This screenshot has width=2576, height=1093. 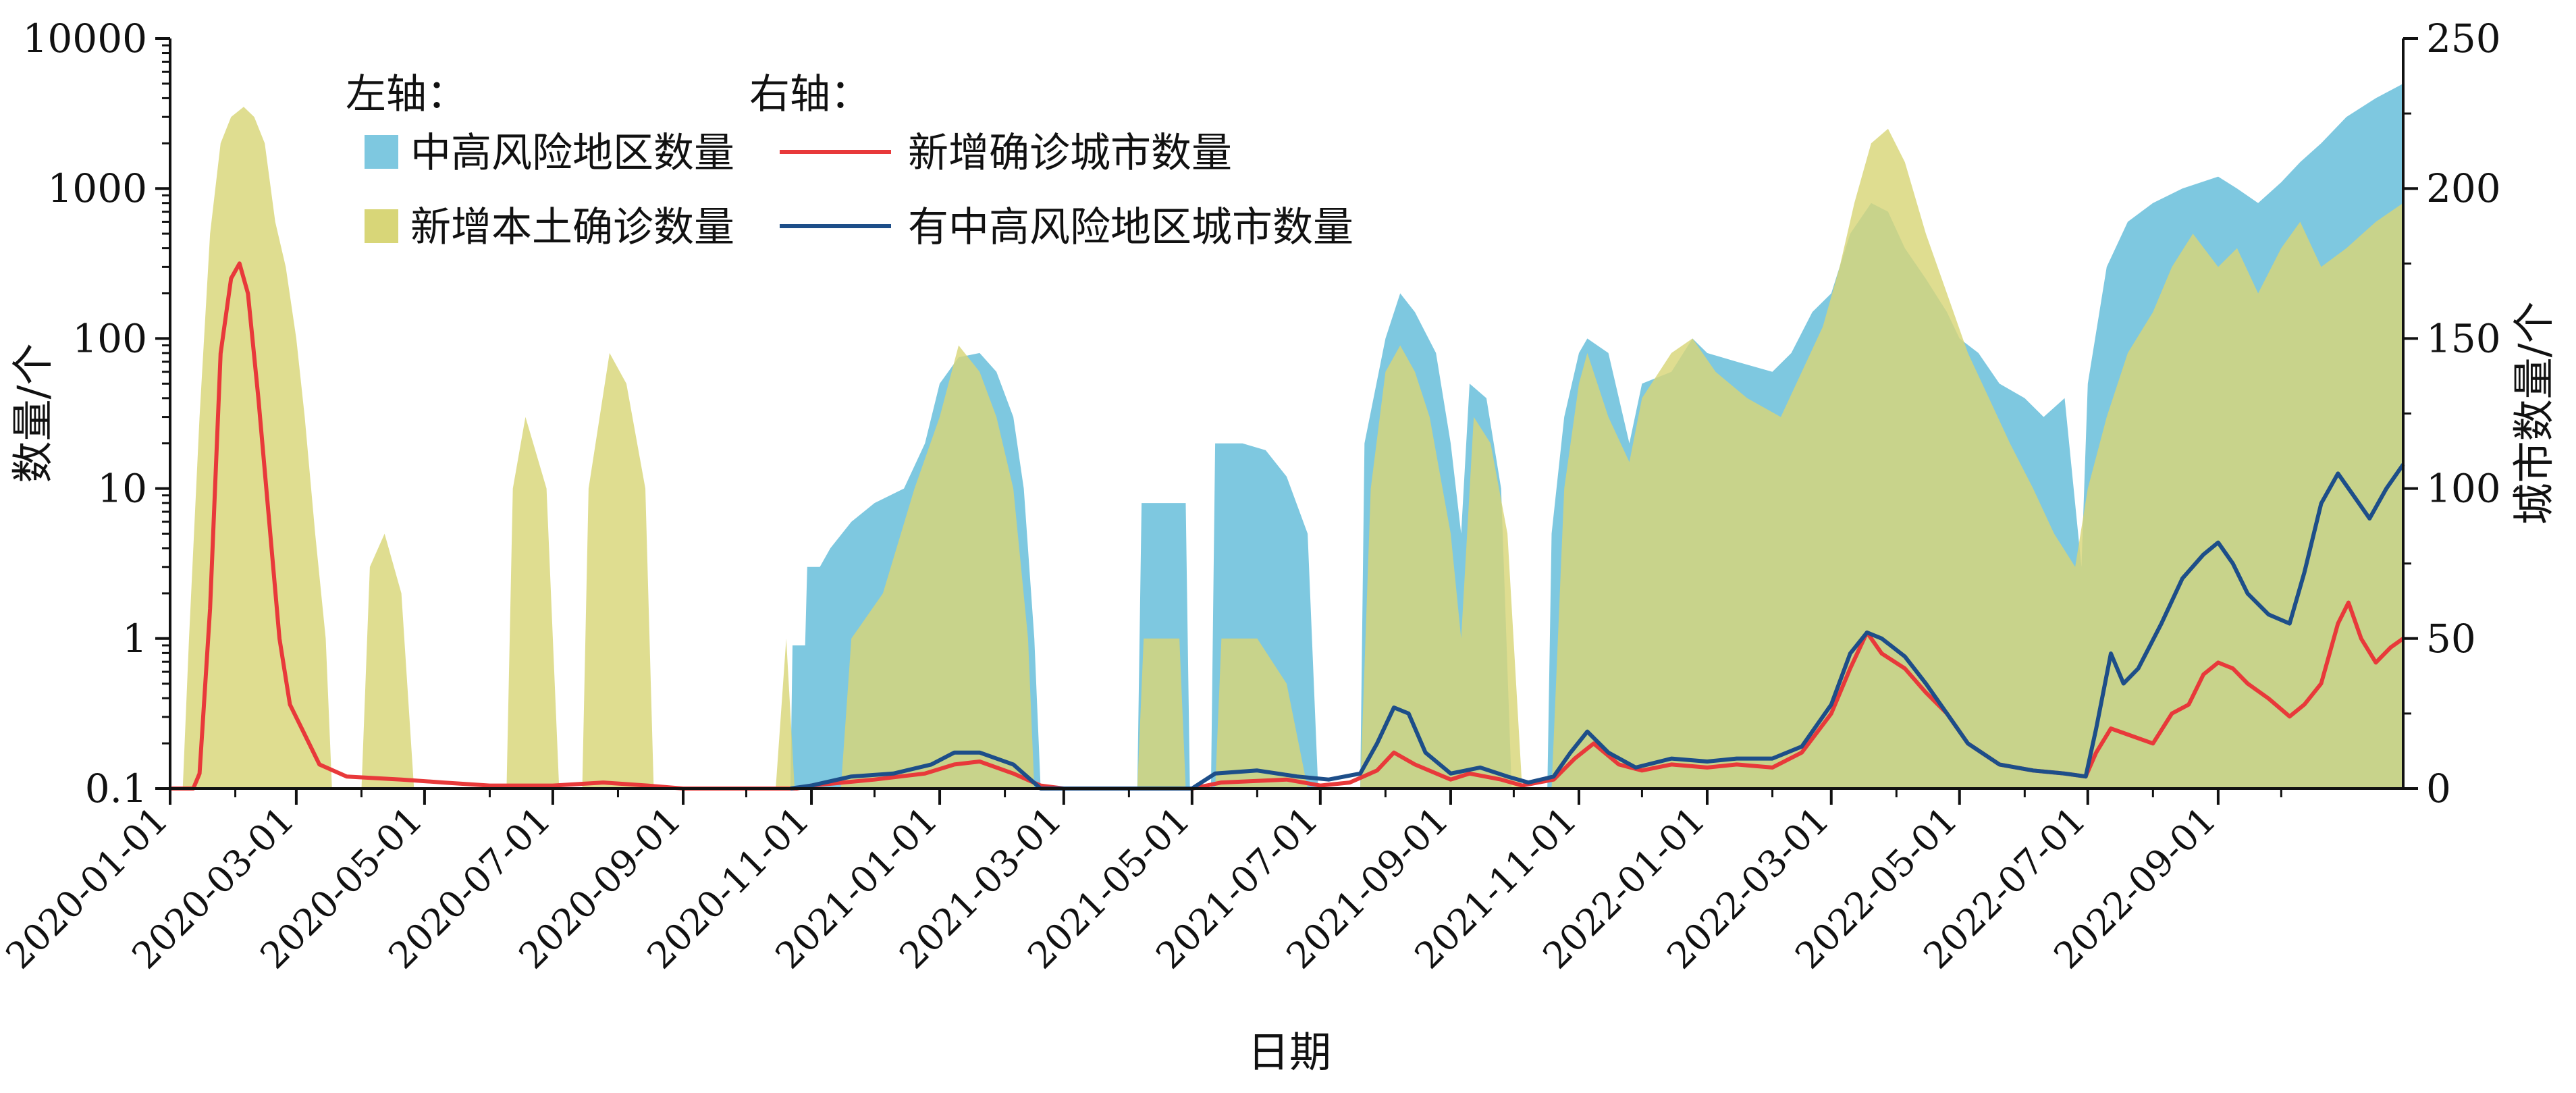 I want to click on legend-swatch-risk-areas, so click(x=381, y=152).